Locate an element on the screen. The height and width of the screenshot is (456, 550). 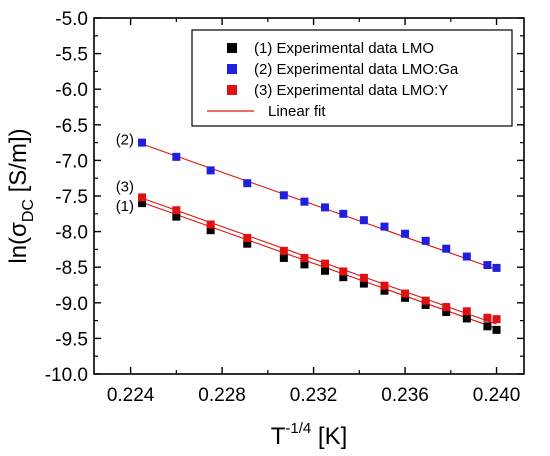
series-label: (1) is located at coordinates (125, 206).